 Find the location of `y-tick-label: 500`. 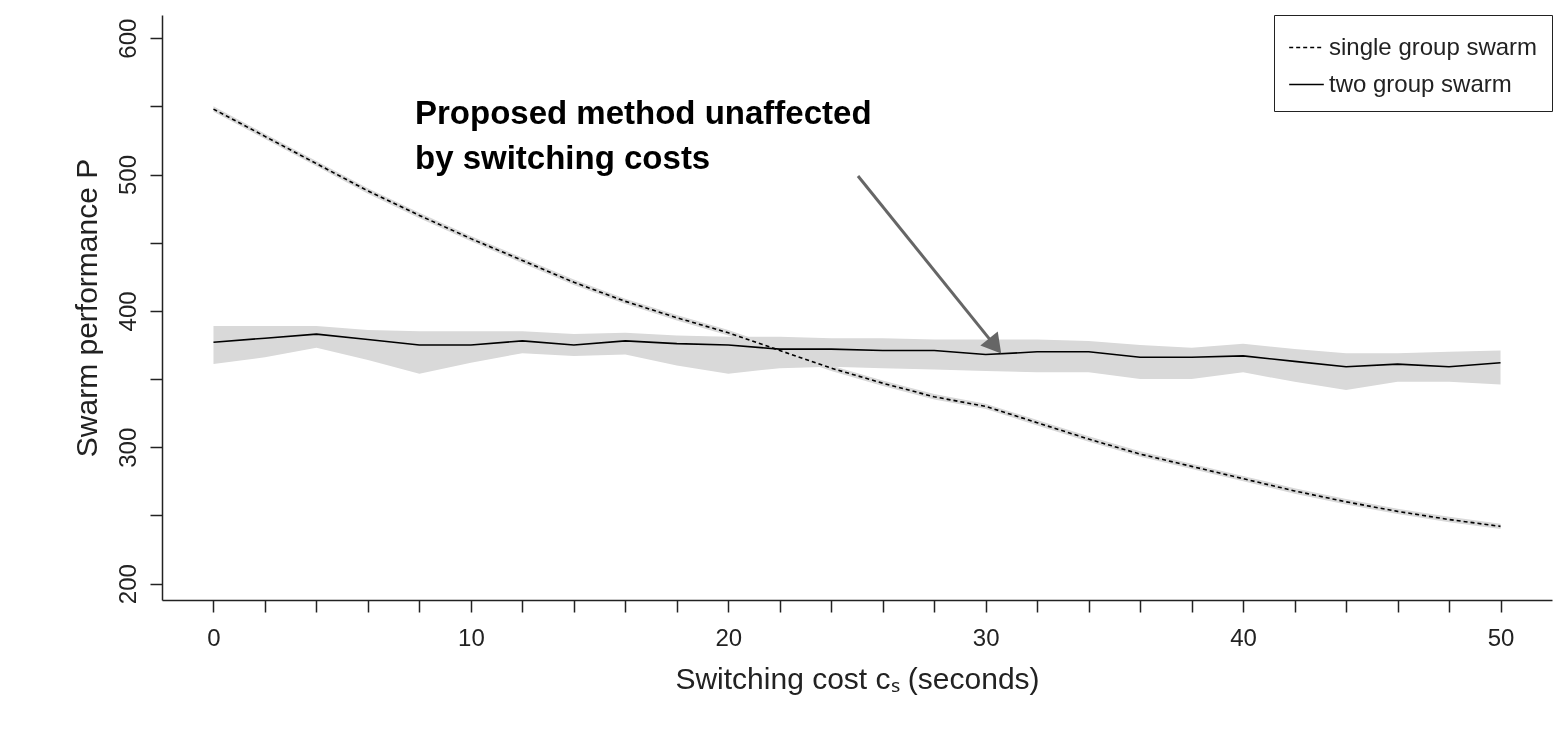

y-tick-label: 500 is located at coordinates (127, 175).